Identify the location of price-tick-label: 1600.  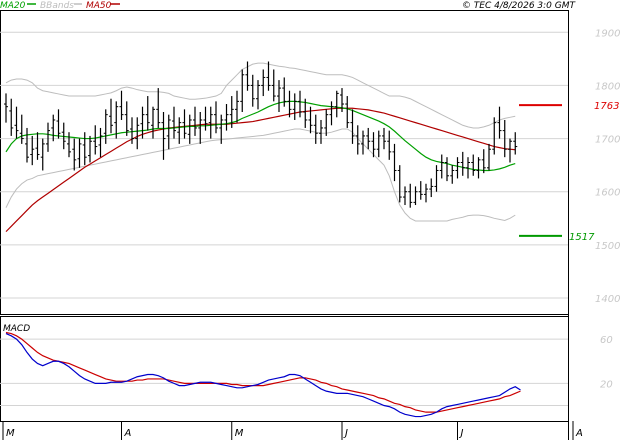
(607, 193).